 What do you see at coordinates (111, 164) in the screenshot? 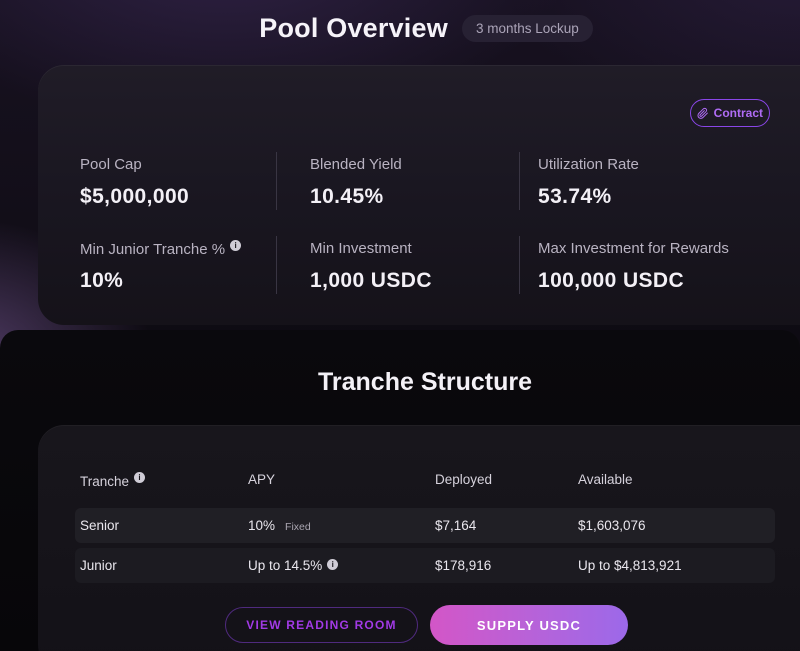
I see `stat-label-pool-cap: Pool Cap` at bounding box center [111, 164].